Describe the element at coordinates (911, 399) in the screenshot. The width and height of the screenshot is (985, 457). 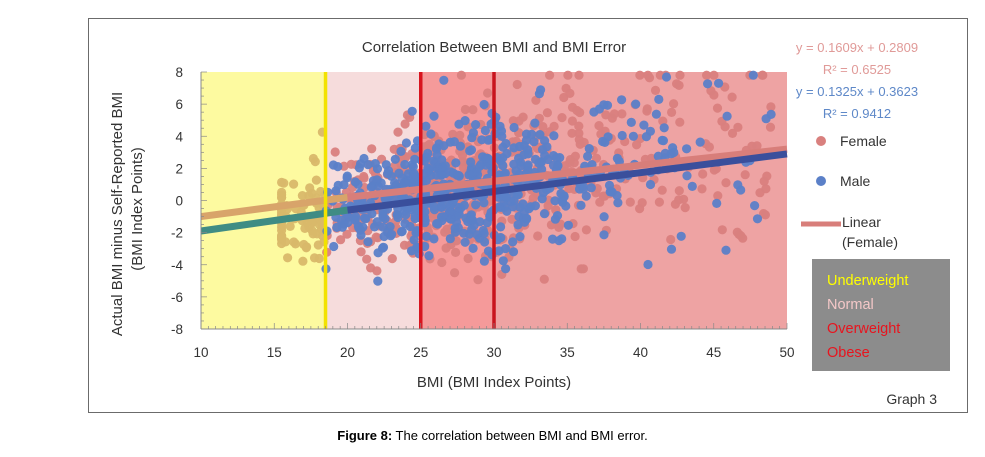
I see `graph-label: Graph 3` at that location.